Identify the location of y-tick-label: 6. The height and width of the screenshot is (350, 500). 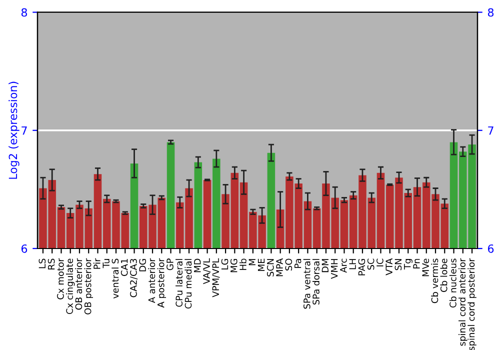
(24, 248).